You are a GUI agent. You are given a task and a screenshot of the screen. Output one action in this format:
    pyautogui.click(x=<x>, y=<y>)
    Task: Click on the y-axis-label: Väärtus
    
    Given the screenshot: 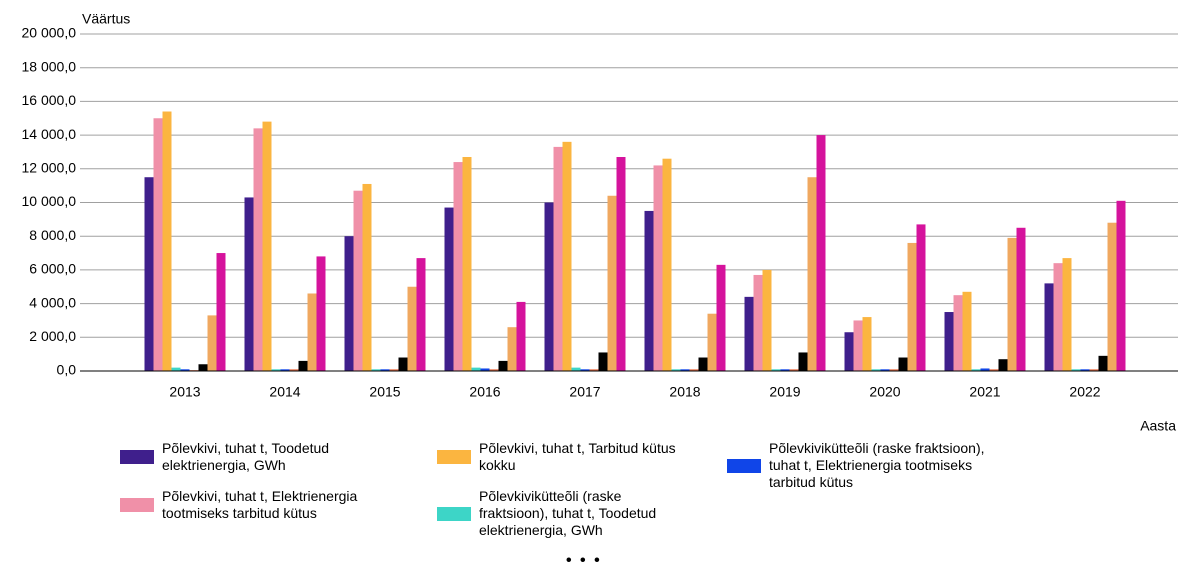 What is the action you would take?
    pyautogui.click(x=106, y=19)
    